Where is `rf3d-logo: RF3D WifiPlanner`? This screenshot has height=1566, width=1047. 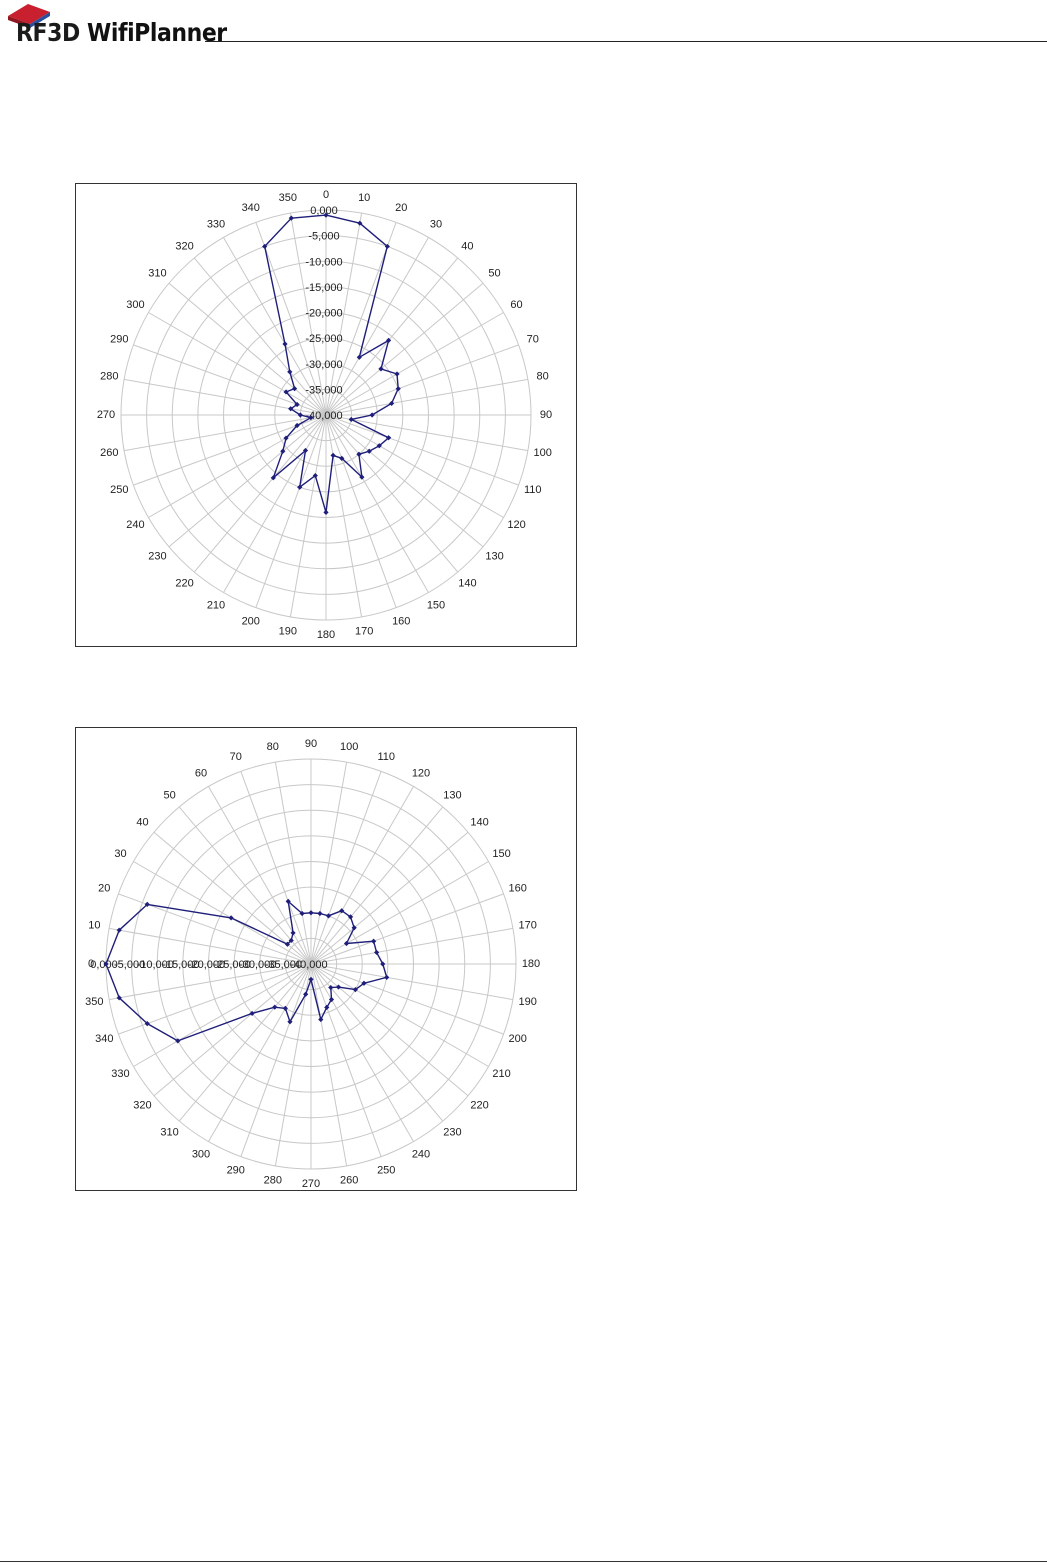
rf3d-logo: RF3D WifiPlanner is located at coordinates (116, 29).